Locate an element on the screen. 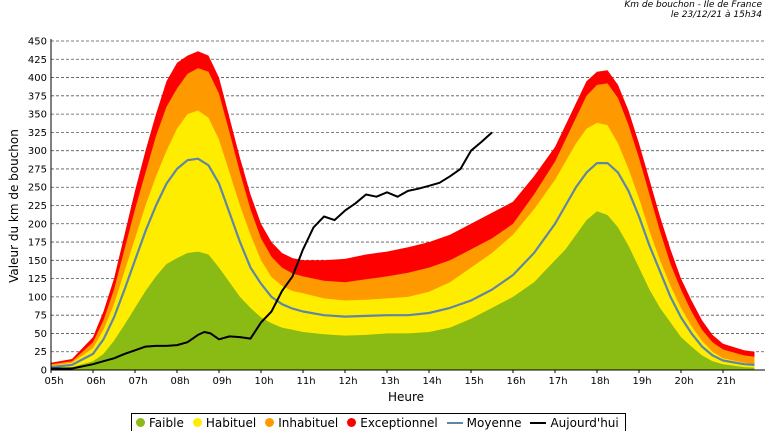 Image resolution: width=765 pixels, height=431 pixels. legend-swatch-inhabituel is located at coordinates (270, 422).